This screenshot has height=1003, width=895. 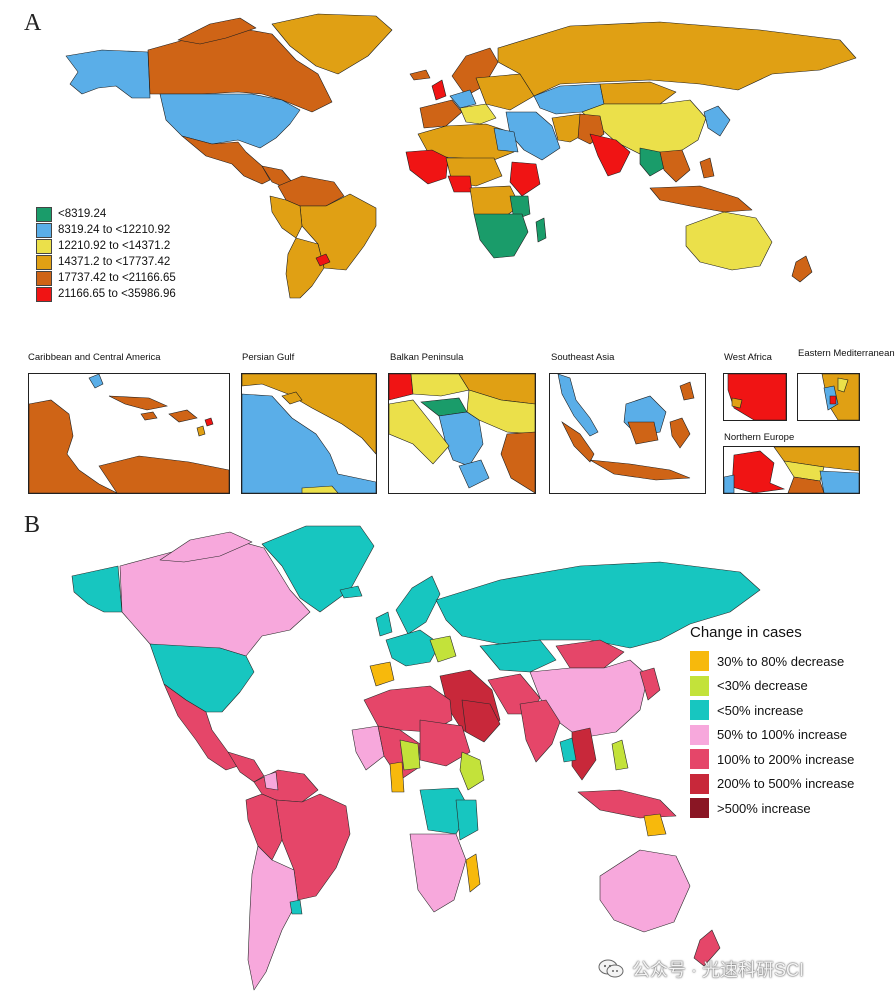 What do you see at coordinates (589, 699) in the screenshot?
I see `map-b-china` at bounding box center [589, 699].